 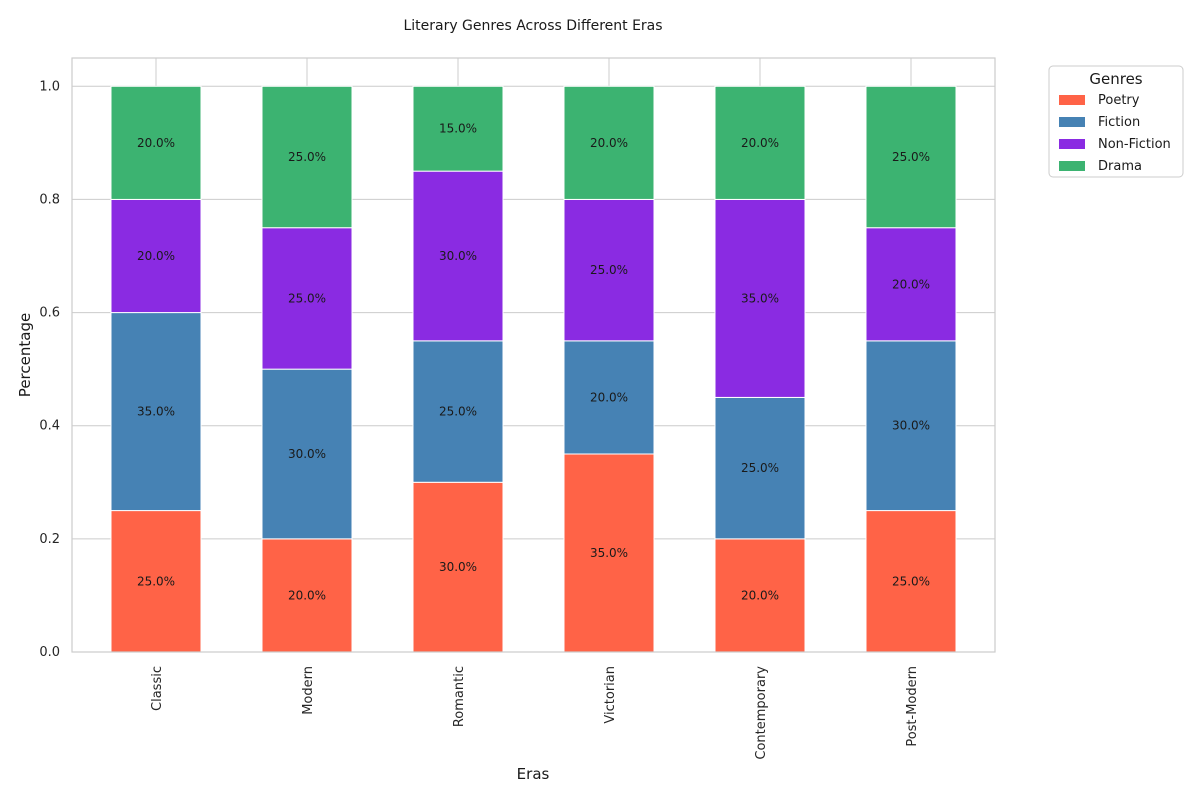 I want to click on data-label: 15.0%, so click(x=458, y=129).